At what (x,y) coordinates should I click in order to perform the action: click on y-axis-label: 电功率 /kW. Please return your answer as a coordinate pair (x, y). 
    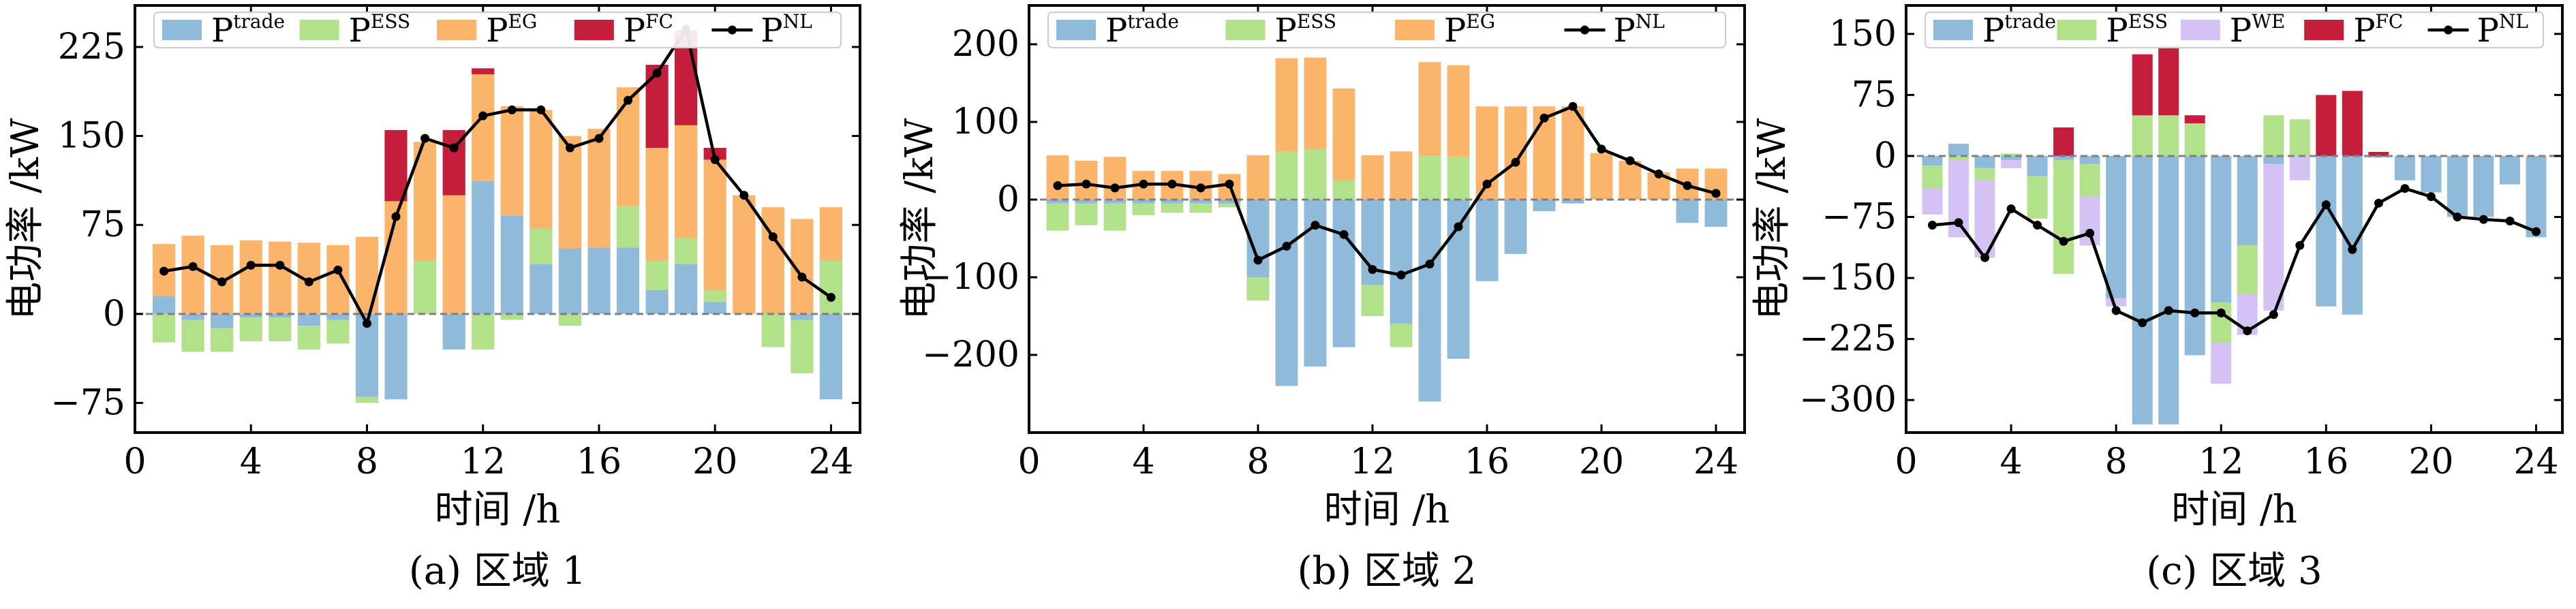
    Looking at the image, I should click on (920, 219).